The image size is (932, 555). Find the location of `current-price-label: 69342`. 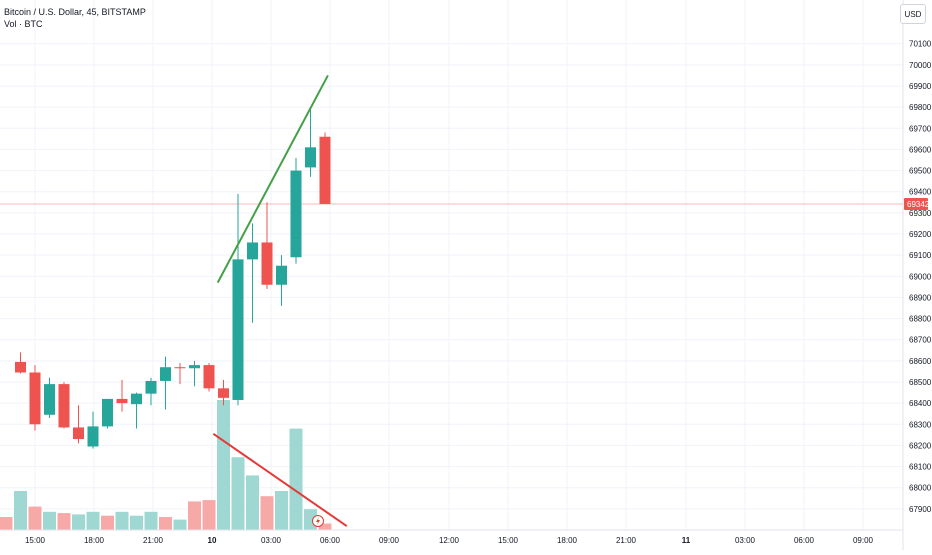

current-price-label: 69342 is located at coordinates (918, 204).